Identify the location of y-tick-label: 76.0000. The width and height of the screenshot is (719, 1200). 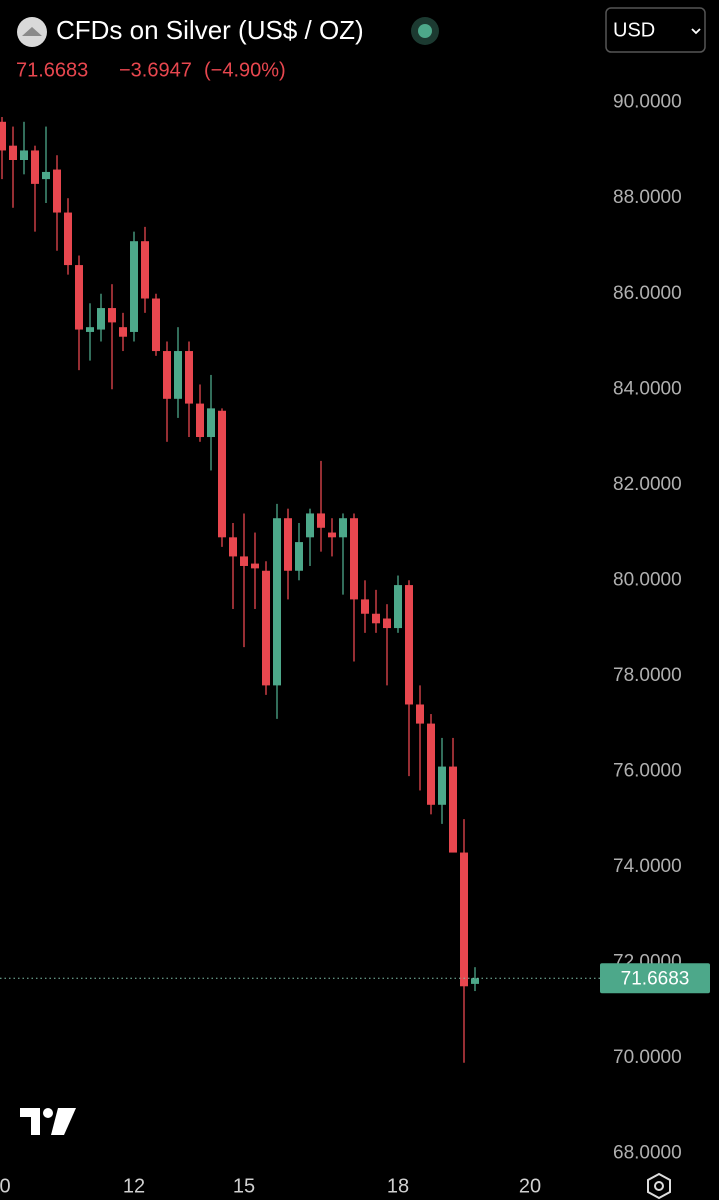
(647, 770).